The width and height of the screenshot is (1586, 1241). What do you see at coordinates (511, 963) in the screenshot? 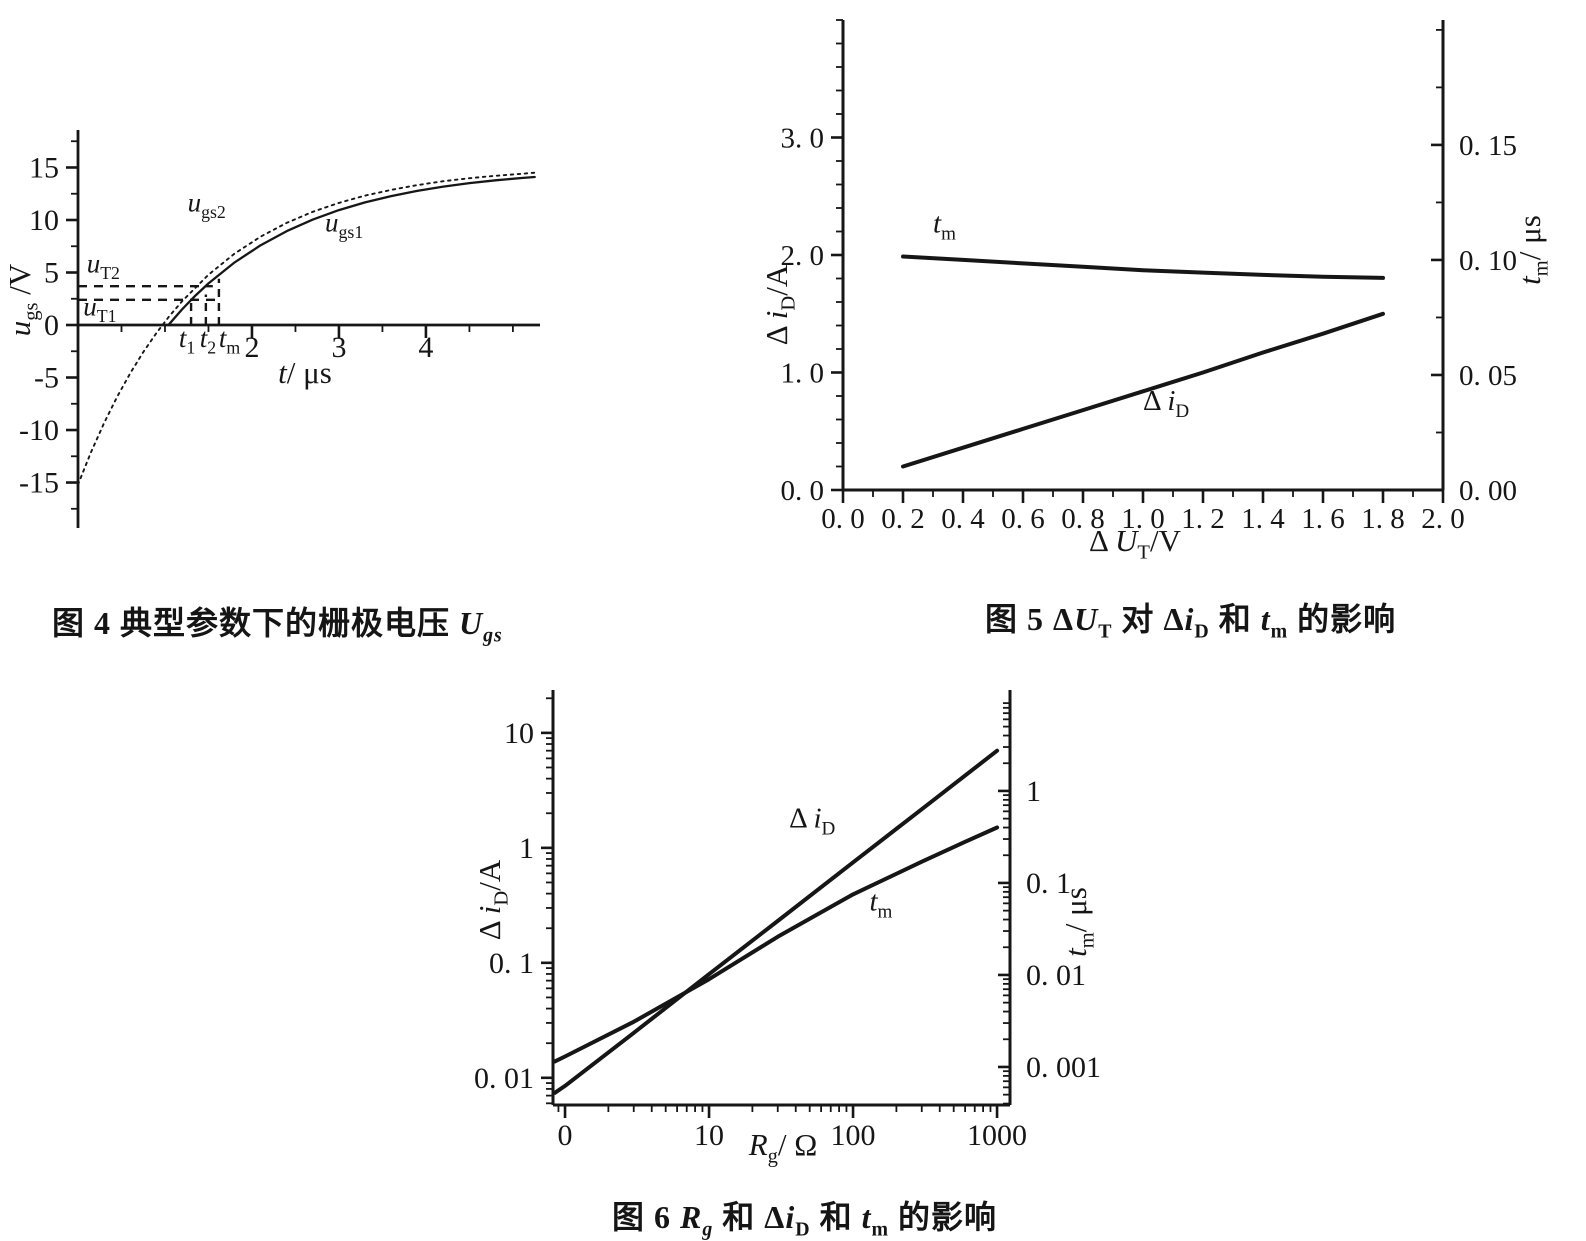
I see `y-left-tick-label: 0. 1` at bounding box center [511, 963].